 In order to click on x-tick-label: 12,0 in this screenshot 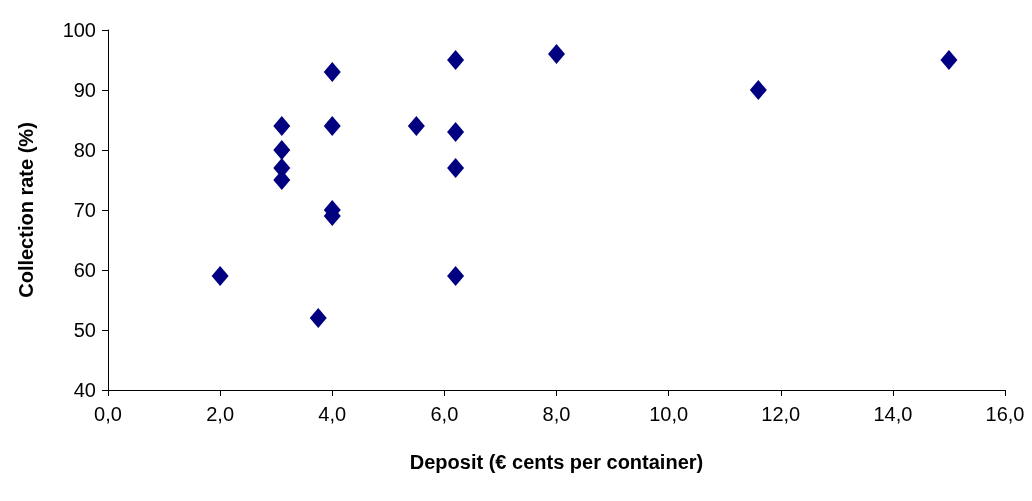, I will do `click(781, 414)`.